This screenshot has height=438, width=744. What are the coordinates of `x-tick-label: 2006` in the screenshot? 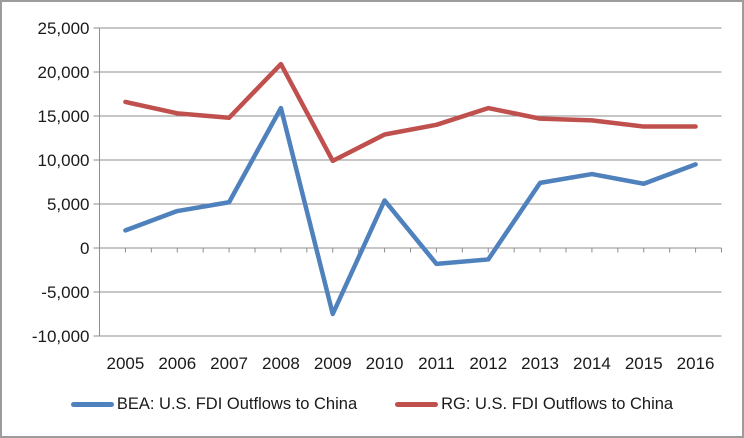 It's located at (177, 363).